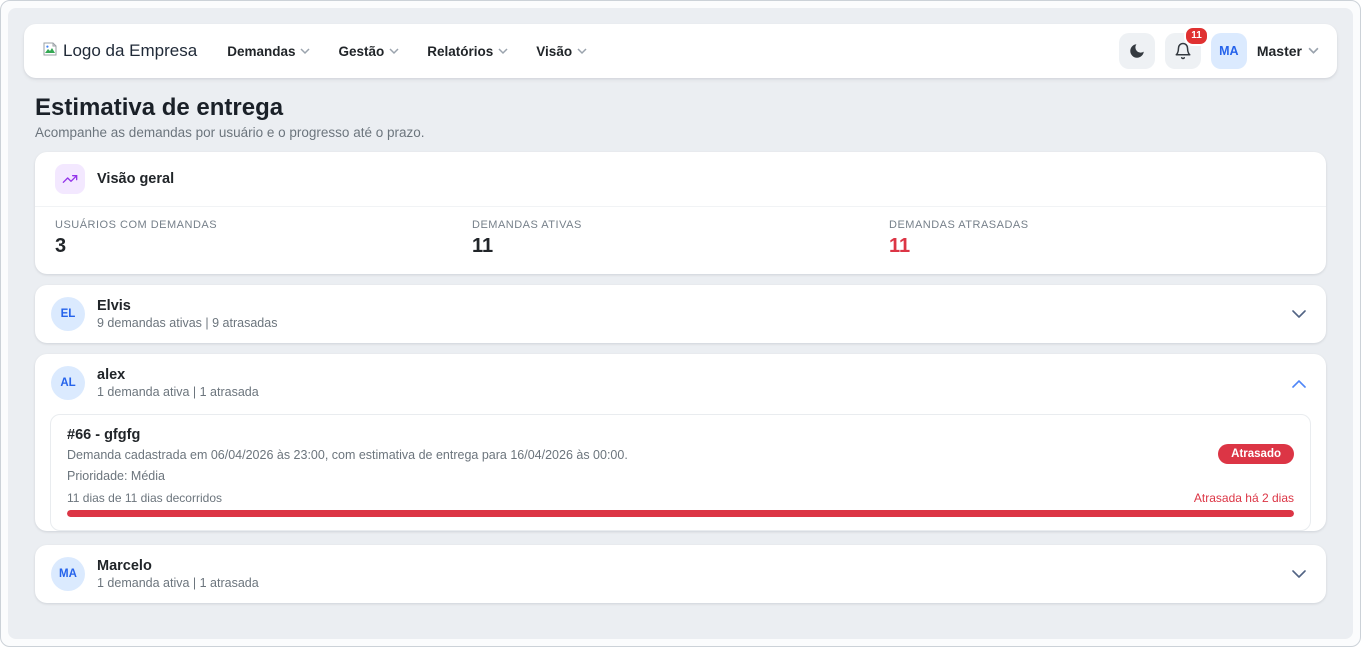 This screenshot has height=647, width=1361. What do you see at coordinates (467, 51) in the screenshot?
I see `menu-item-relatorios: Relatórios` at bounding box center [467, 51].